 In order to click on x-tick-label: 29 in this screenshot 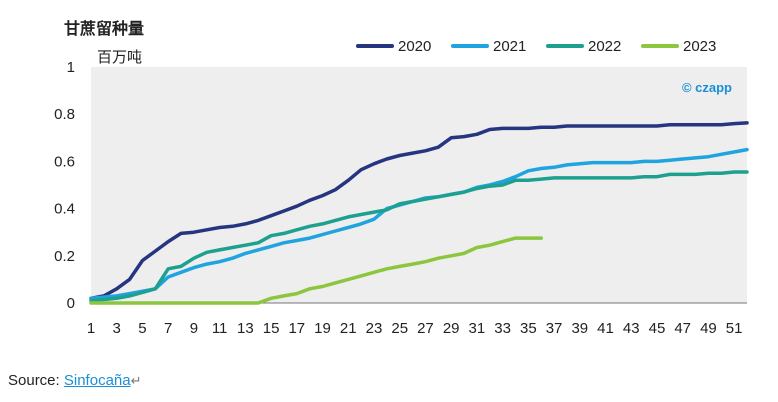, I will do `click(451, 328)`.